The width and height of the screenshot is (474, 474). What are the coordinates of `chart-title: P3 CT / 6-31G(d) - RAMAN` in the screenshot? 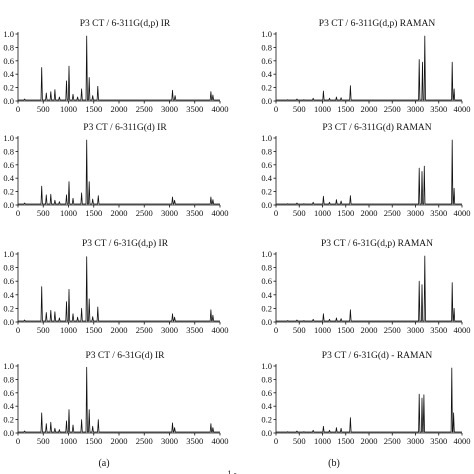 It's located at (377, 355).